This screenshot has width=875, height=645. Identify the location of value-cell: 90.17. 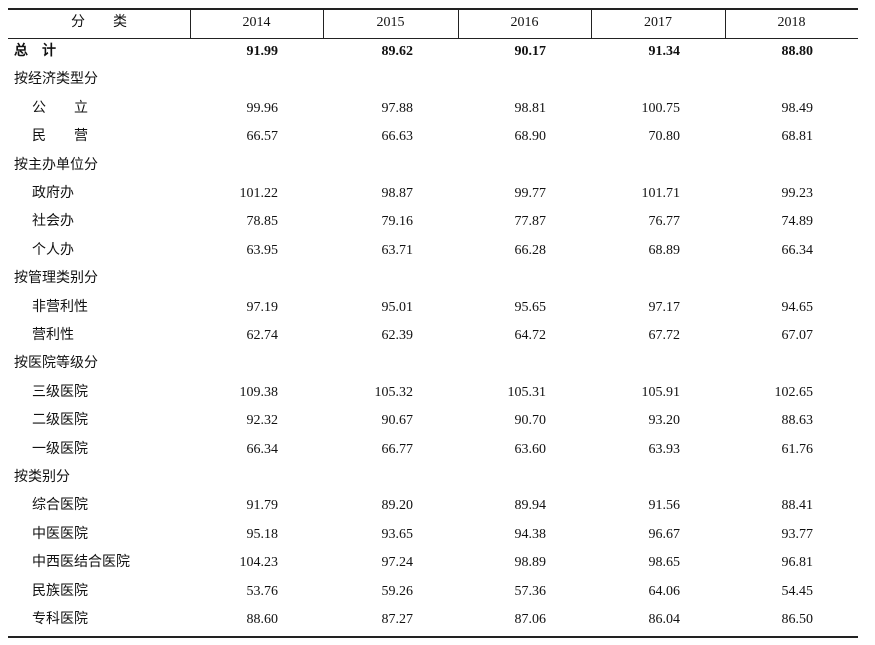
(530, 51).